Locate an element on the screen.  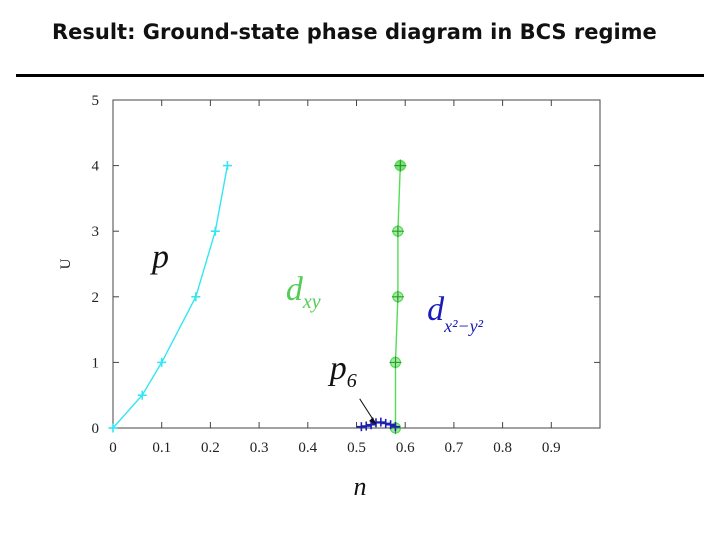
region-label-2: dx²−y² is located at coordinates (455, 313).